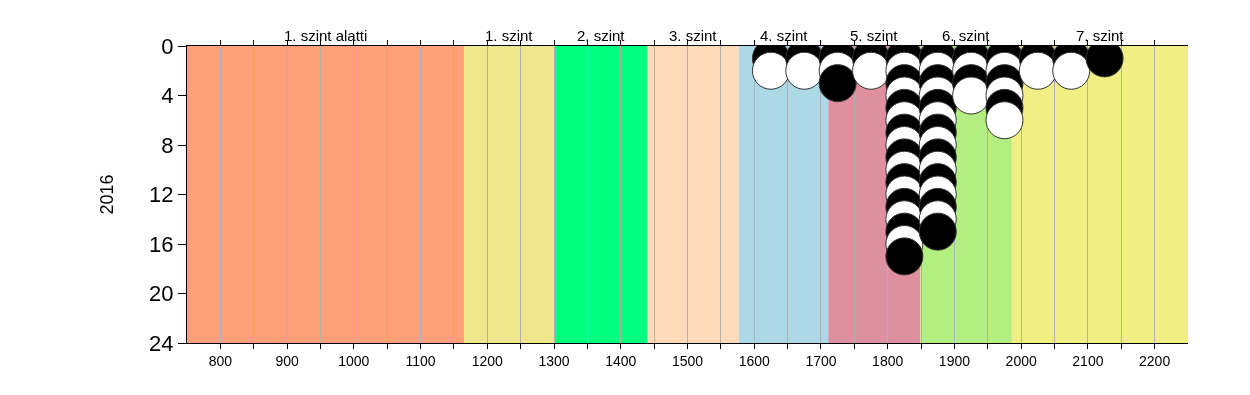  I want to click on x-tick-label: 2000, so click(1021, 360).